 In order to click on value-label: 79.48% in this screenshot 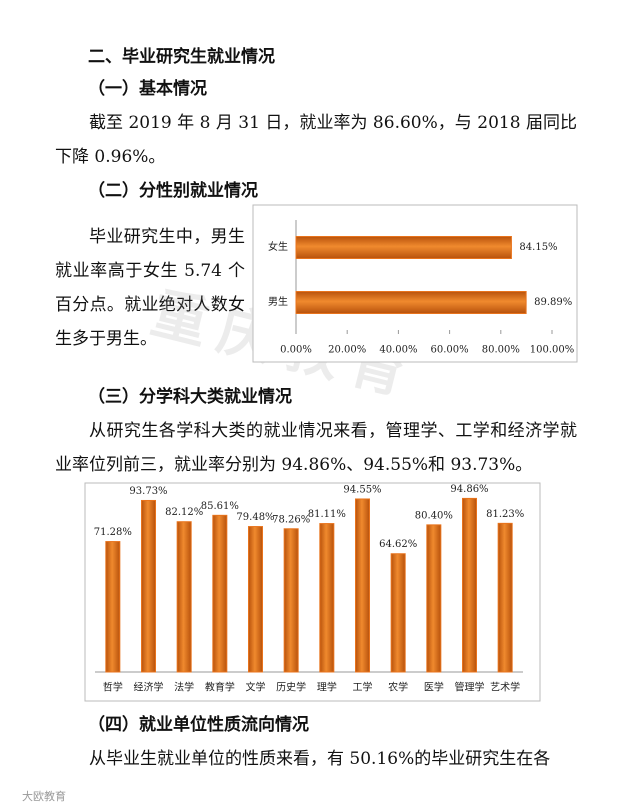, I will do `click(255, 517)`.